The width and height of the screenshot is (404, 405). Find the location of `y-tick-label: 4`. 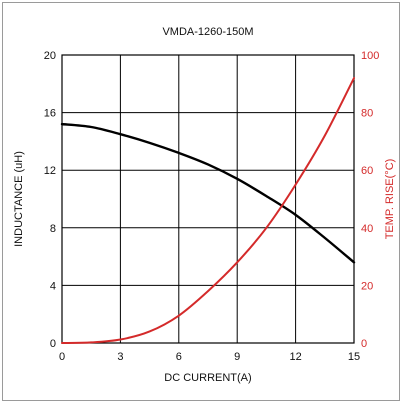

y-tick-label: 4 is located at coordinates (53, 286).